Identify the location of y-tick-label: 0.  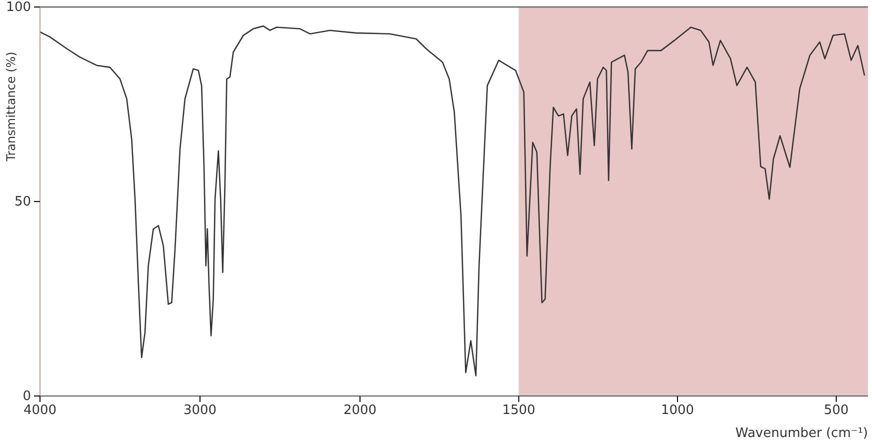
(26, 396).